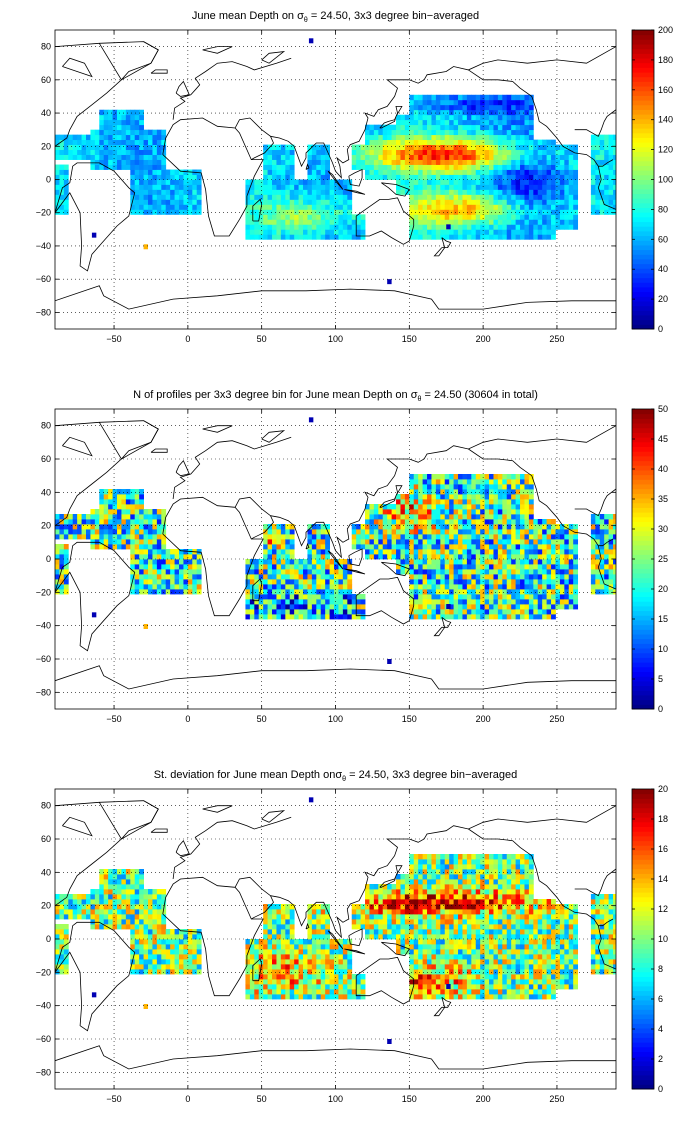  I want to click on coastline, so click(335, 180).